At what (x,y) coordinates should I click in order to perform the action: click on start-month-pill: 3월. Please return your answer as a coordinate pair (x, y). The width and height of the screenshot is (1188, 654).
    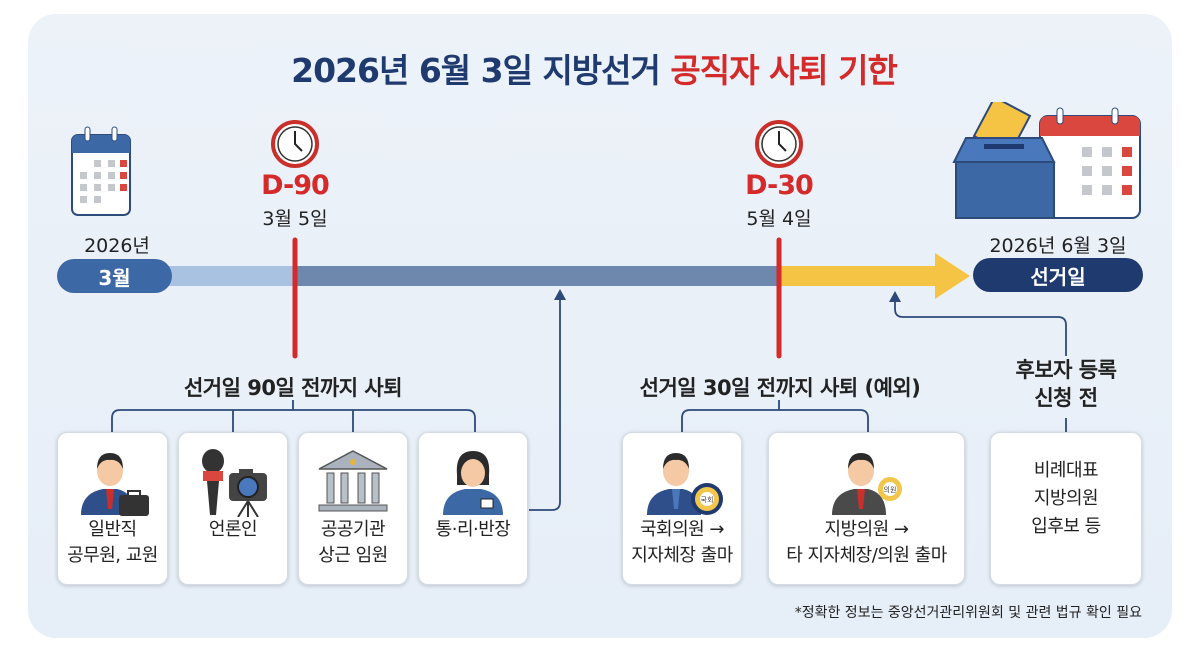
    Looking at the image, I should click on (114, 276).